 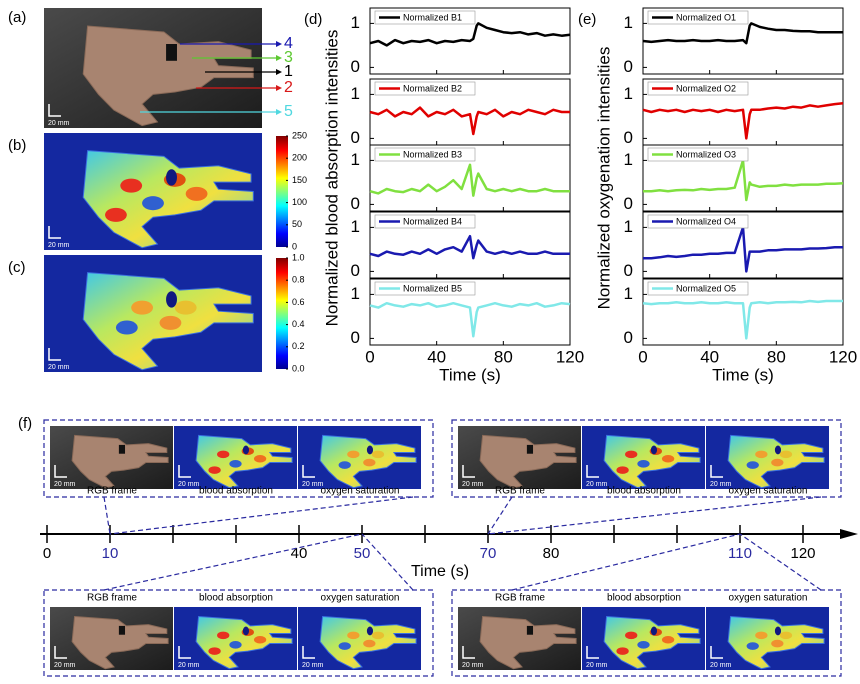 I want to click on panel-label: (b), so click(x=17, y=145).